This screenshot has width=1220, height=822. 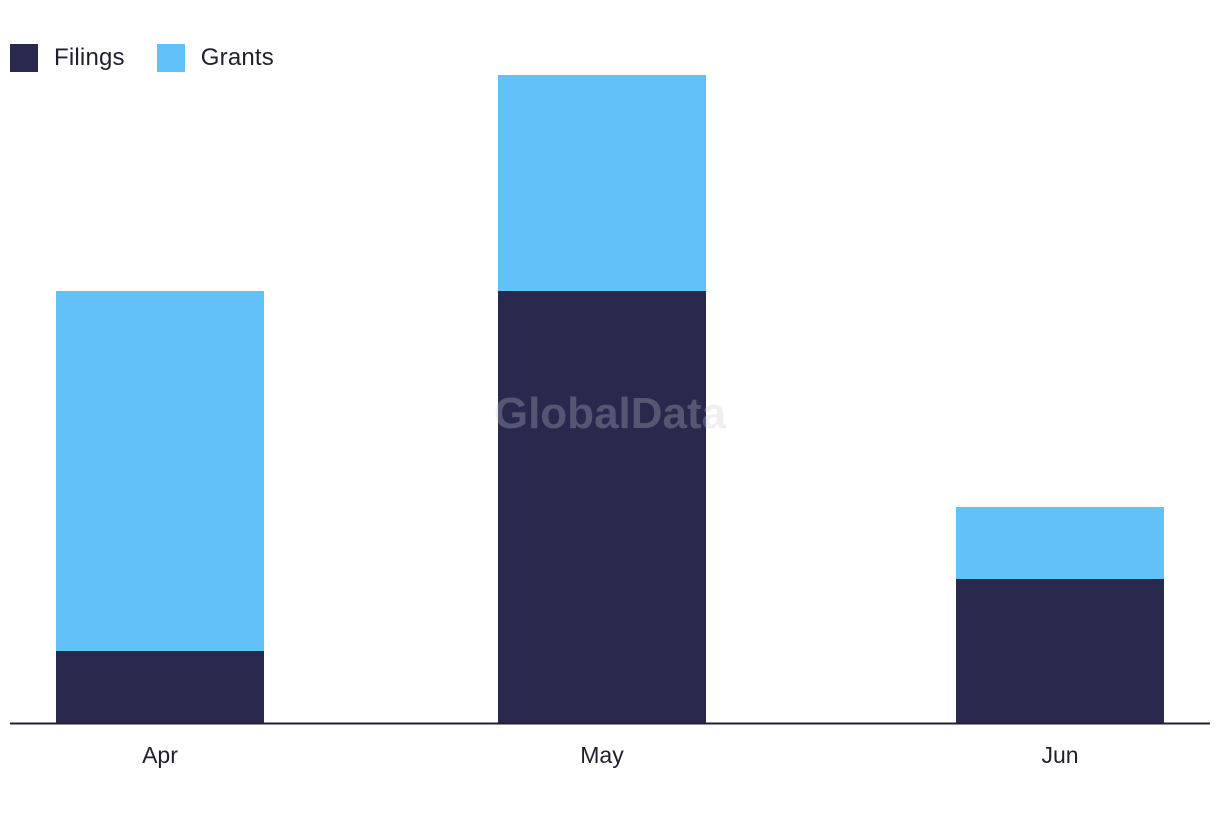 What do you see at coordinates (89, 57) in the screenshot?
I see `legend-label-filings: Filings` at bounding box center [89, 57].